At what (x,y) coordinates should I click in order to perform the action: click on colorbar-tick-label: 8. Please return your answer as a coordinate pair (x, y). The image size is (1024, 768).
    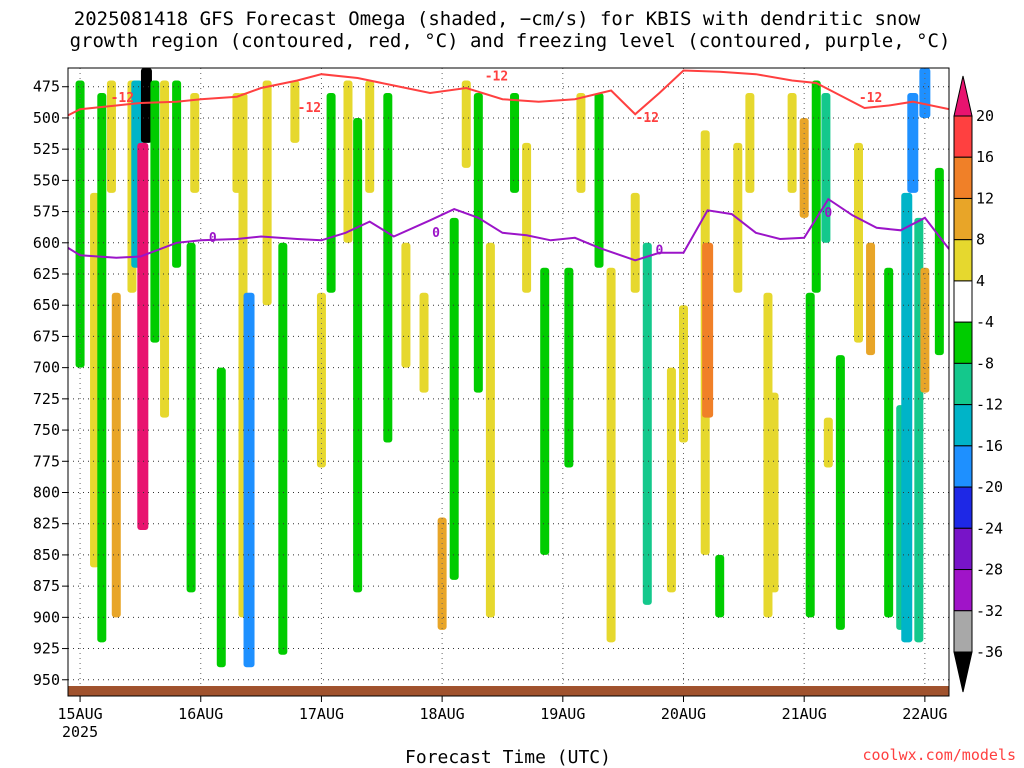
    Looking at the image, I should click on (980, 240).